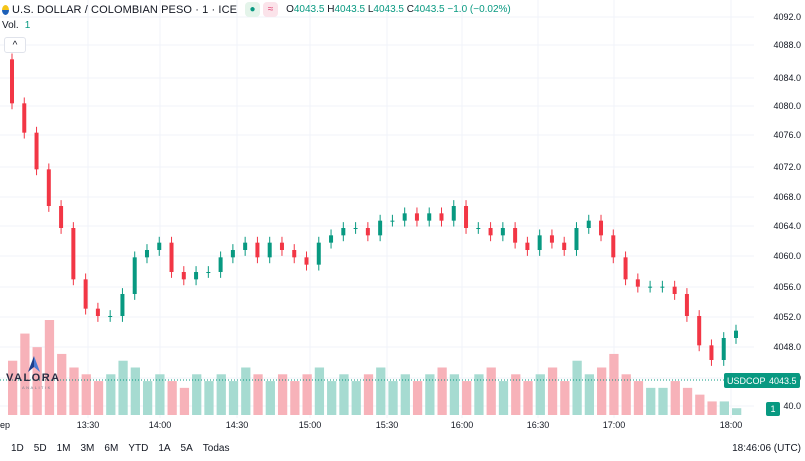 The height and width of the screenshot is (461, 805). What do you see at coordinates (766, 448) in the screenshot?
I see `utc-clock: 18:46:06 (UTC)` at bounding box center [766, 448].